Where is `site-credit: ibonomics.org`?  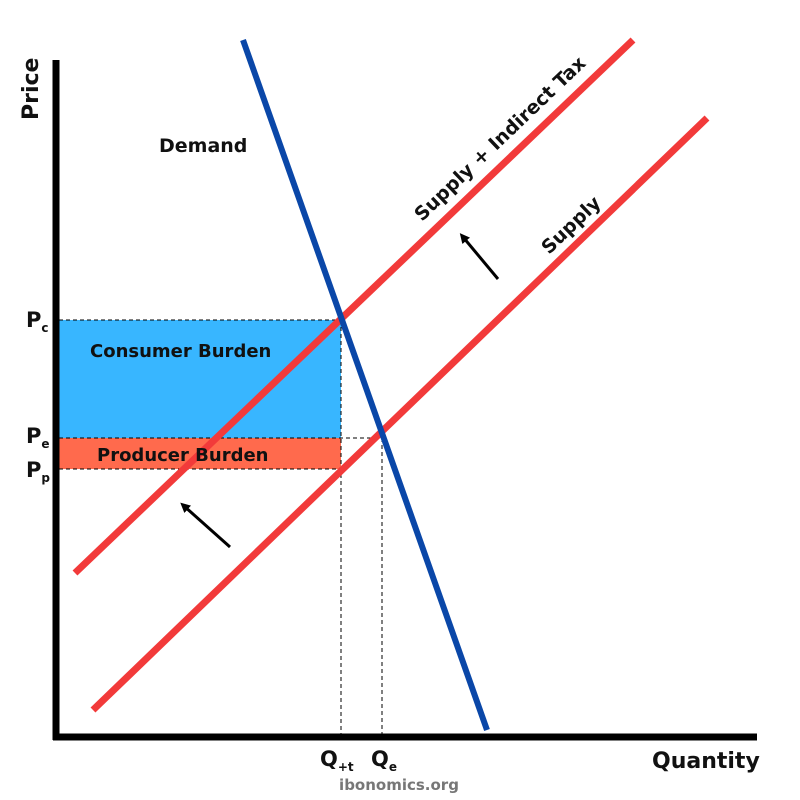 site-credit: ibonomics.org is located at coordinates (399, 785).